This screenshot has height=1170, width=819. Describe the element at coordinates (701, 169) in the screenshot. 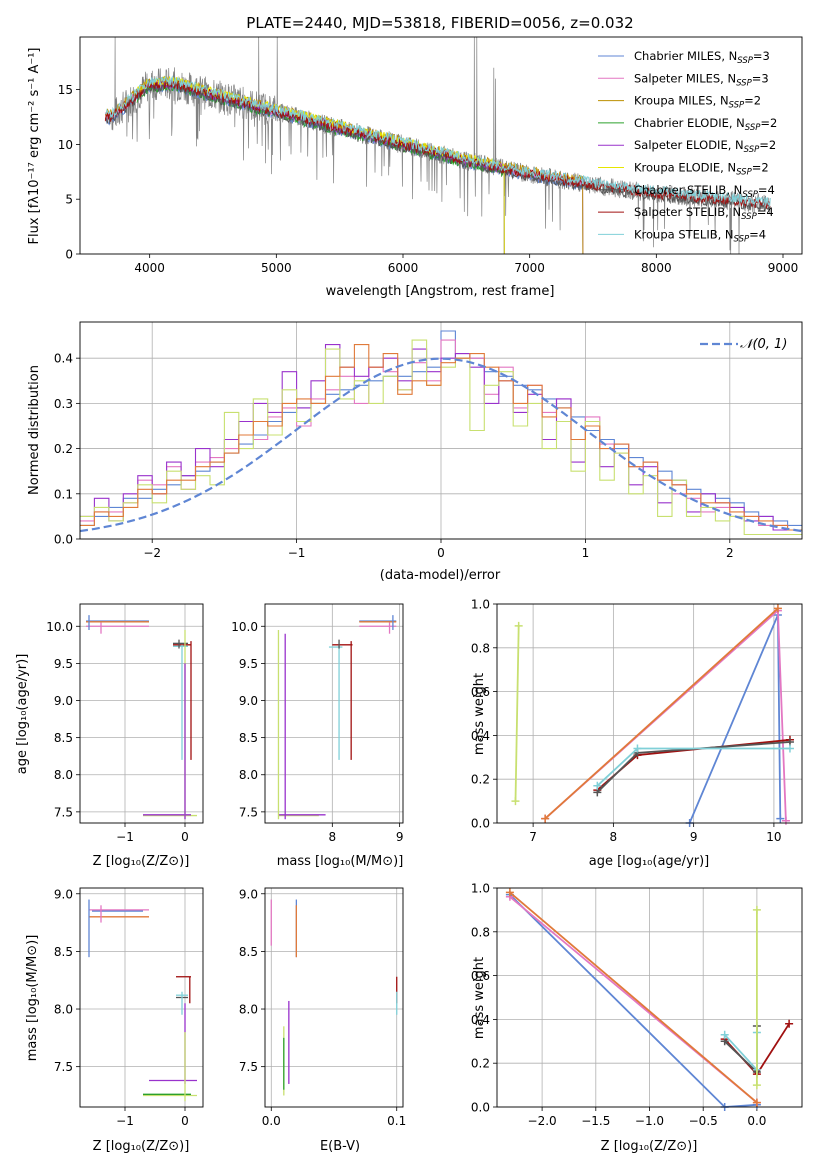

I see `legend-label-5: Kroupa ELODIE, NSSP=2` at that location.